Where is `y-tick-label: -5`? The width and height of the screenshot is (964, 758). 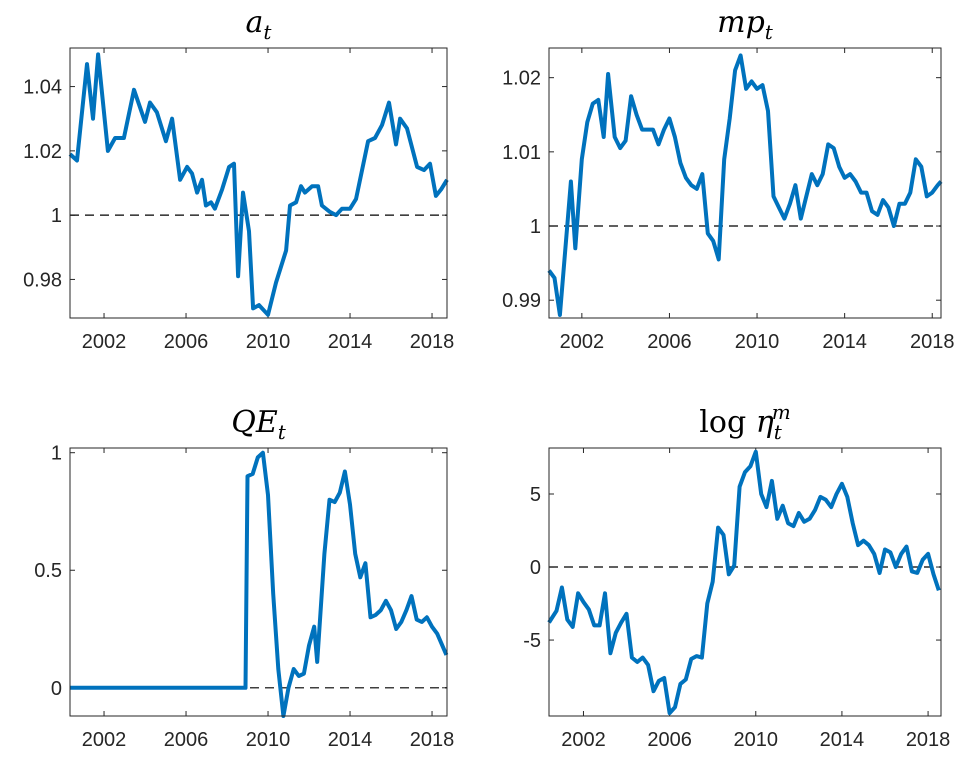
y-tick-label: -5 is located at coordinates (532, 641).